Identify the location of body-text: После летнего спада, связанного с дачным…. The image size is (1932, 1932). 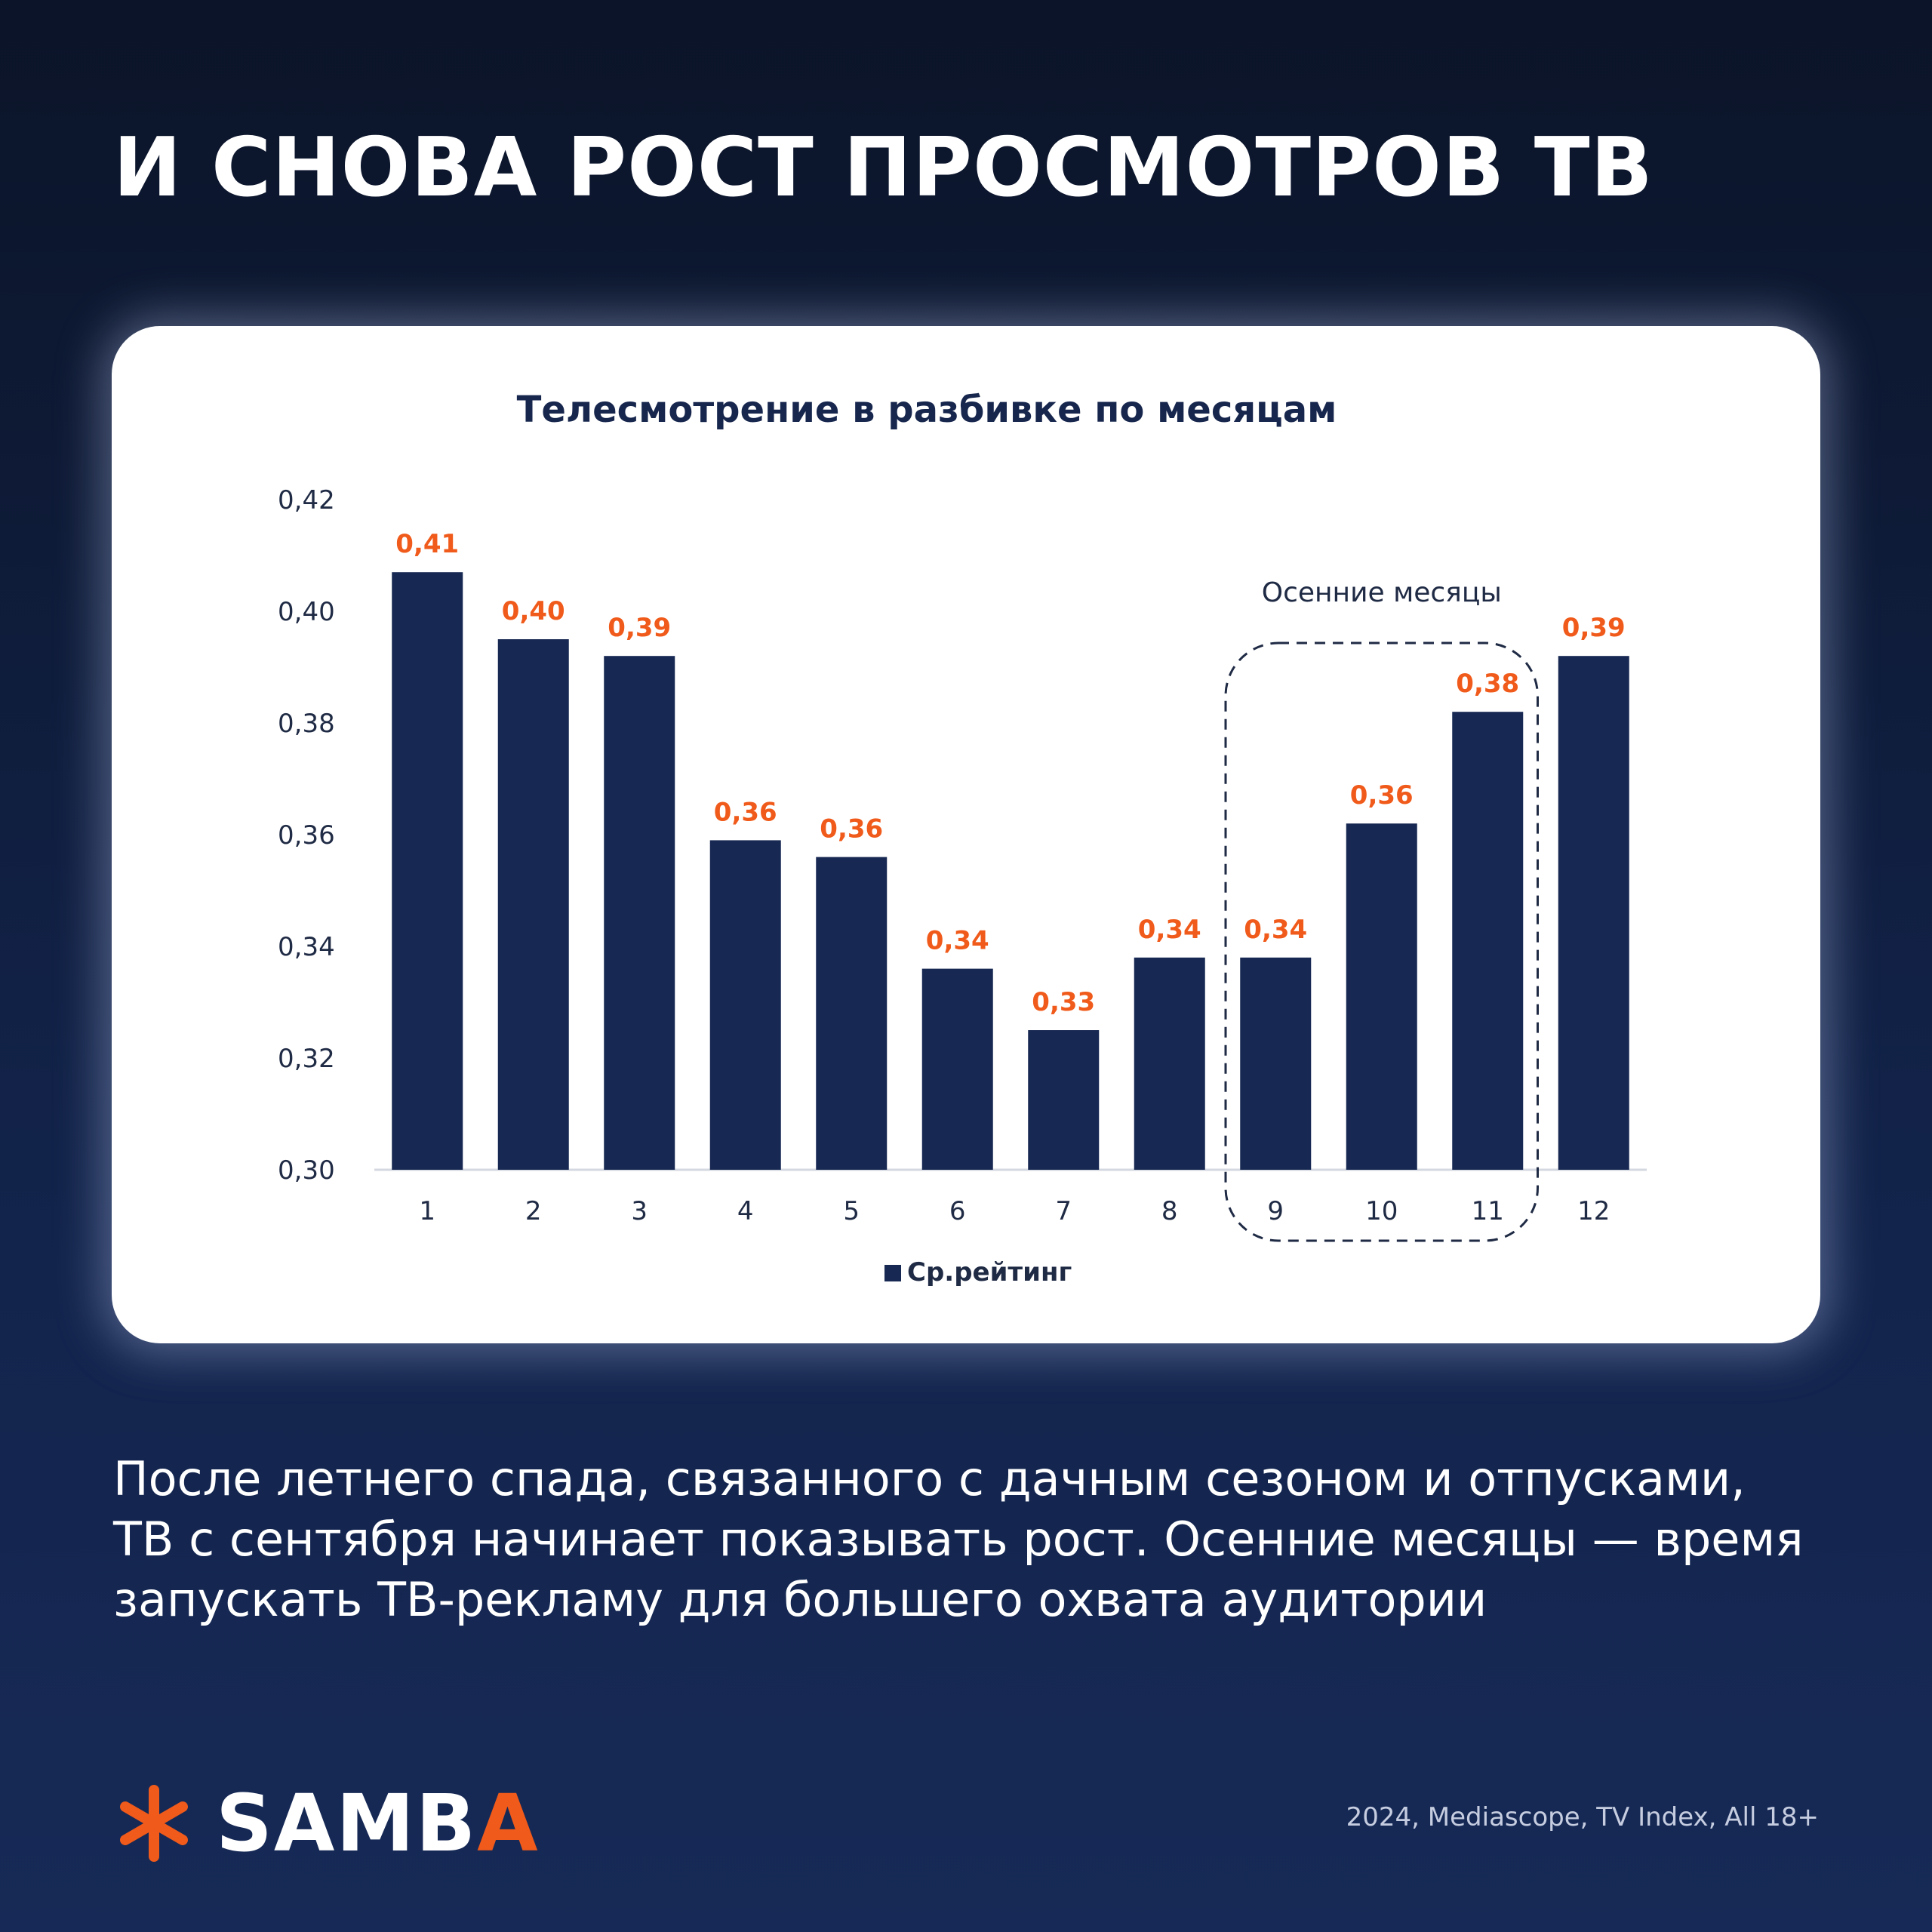
(981, 1539).